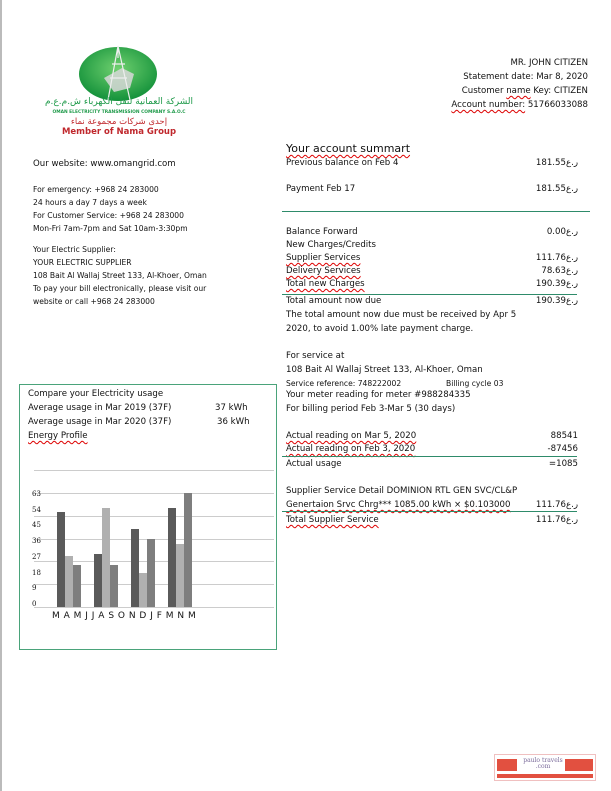 The image size is (611, 791). What do you see at coordinates (94, 301) in the screenshot?
I see `pay-note-2: website or call +968 24 283000` at bounding box center [94, 301].